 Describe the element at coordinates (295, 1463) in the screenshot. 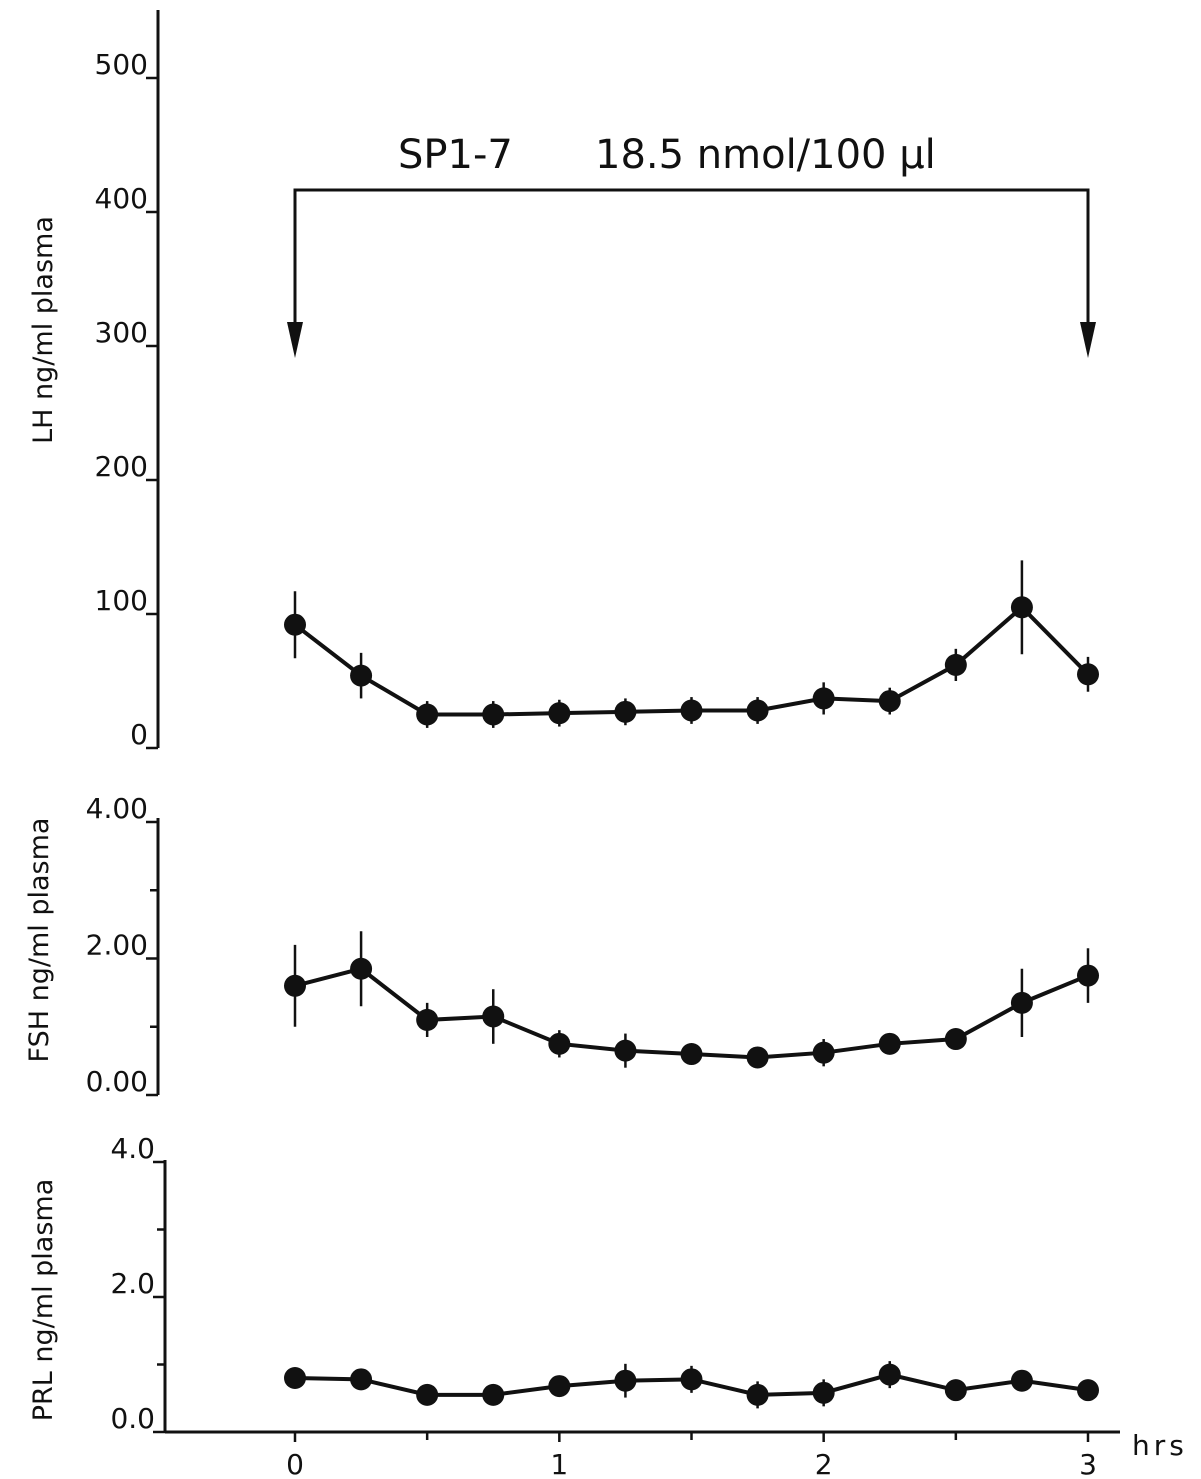

I see `x-tick-label: 0` at that location.